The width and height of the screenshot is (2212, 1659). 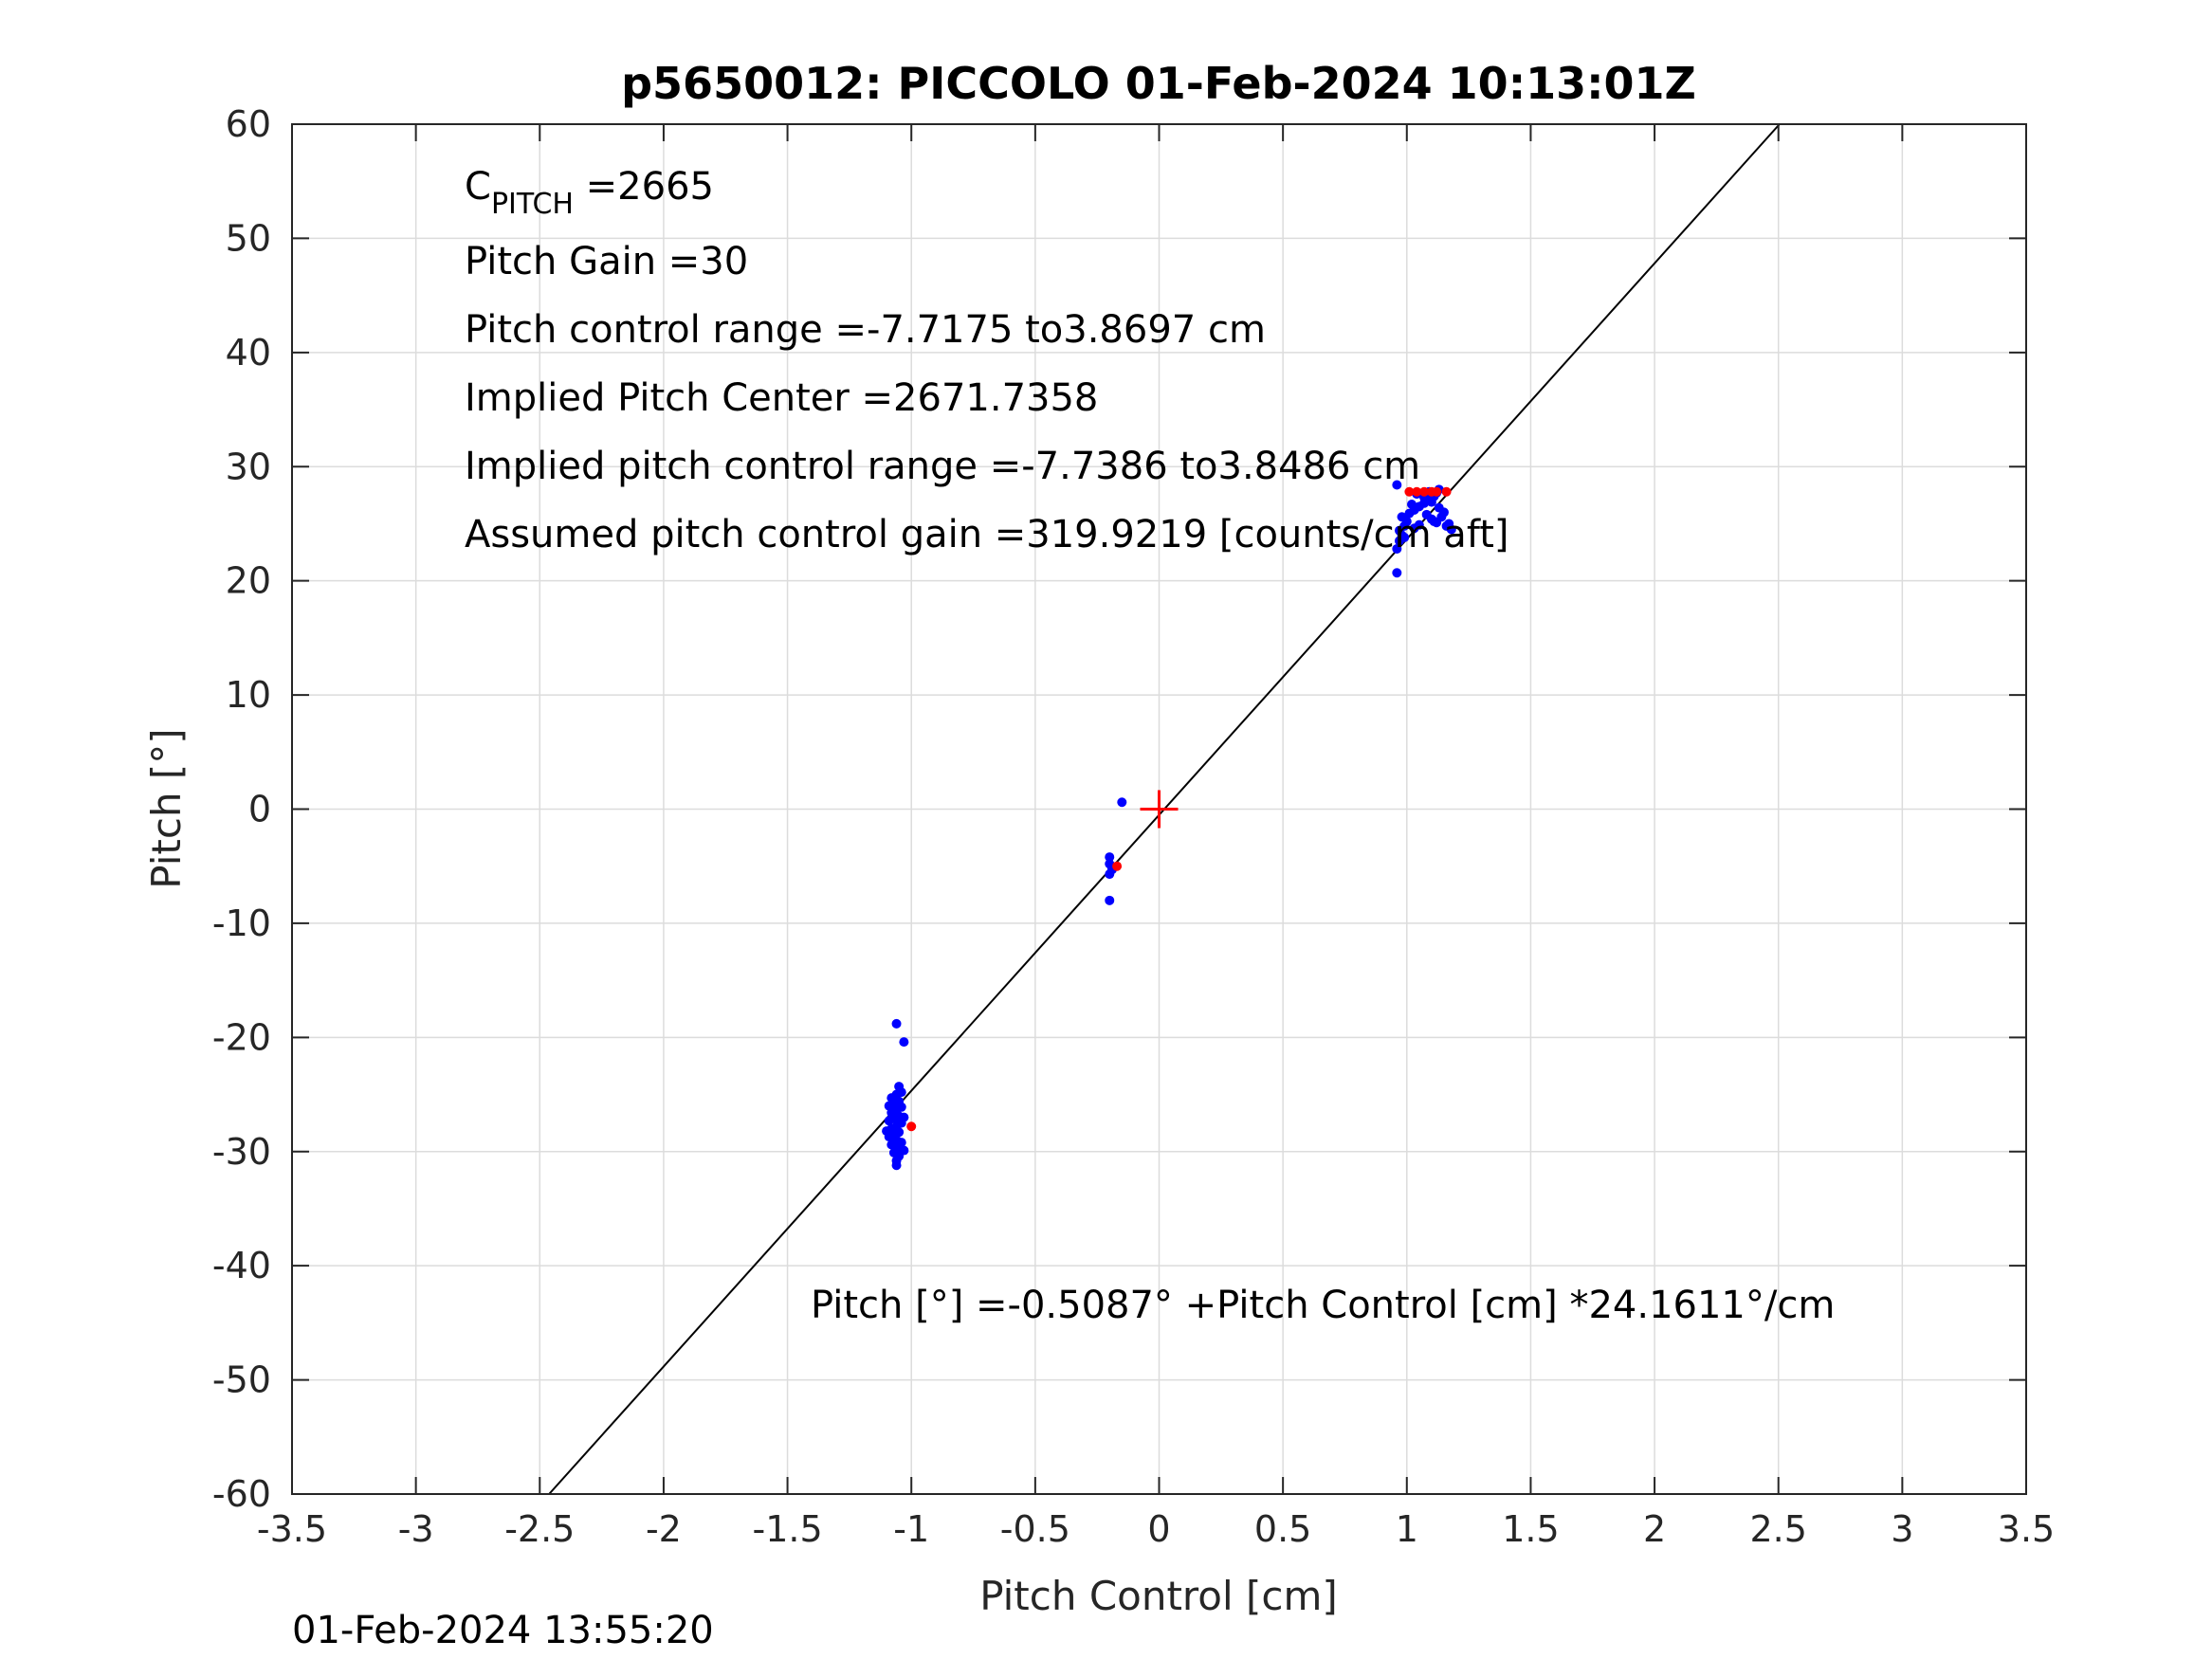 I want to click on y-tick-label: -10, so click(x=241, y=923).